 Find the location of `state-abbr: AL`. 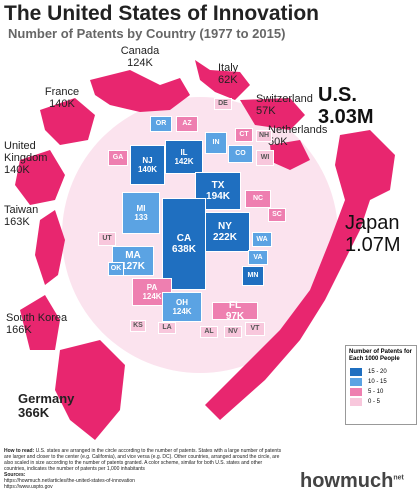

state-abbr: AL is located at coordinates (209, 331).